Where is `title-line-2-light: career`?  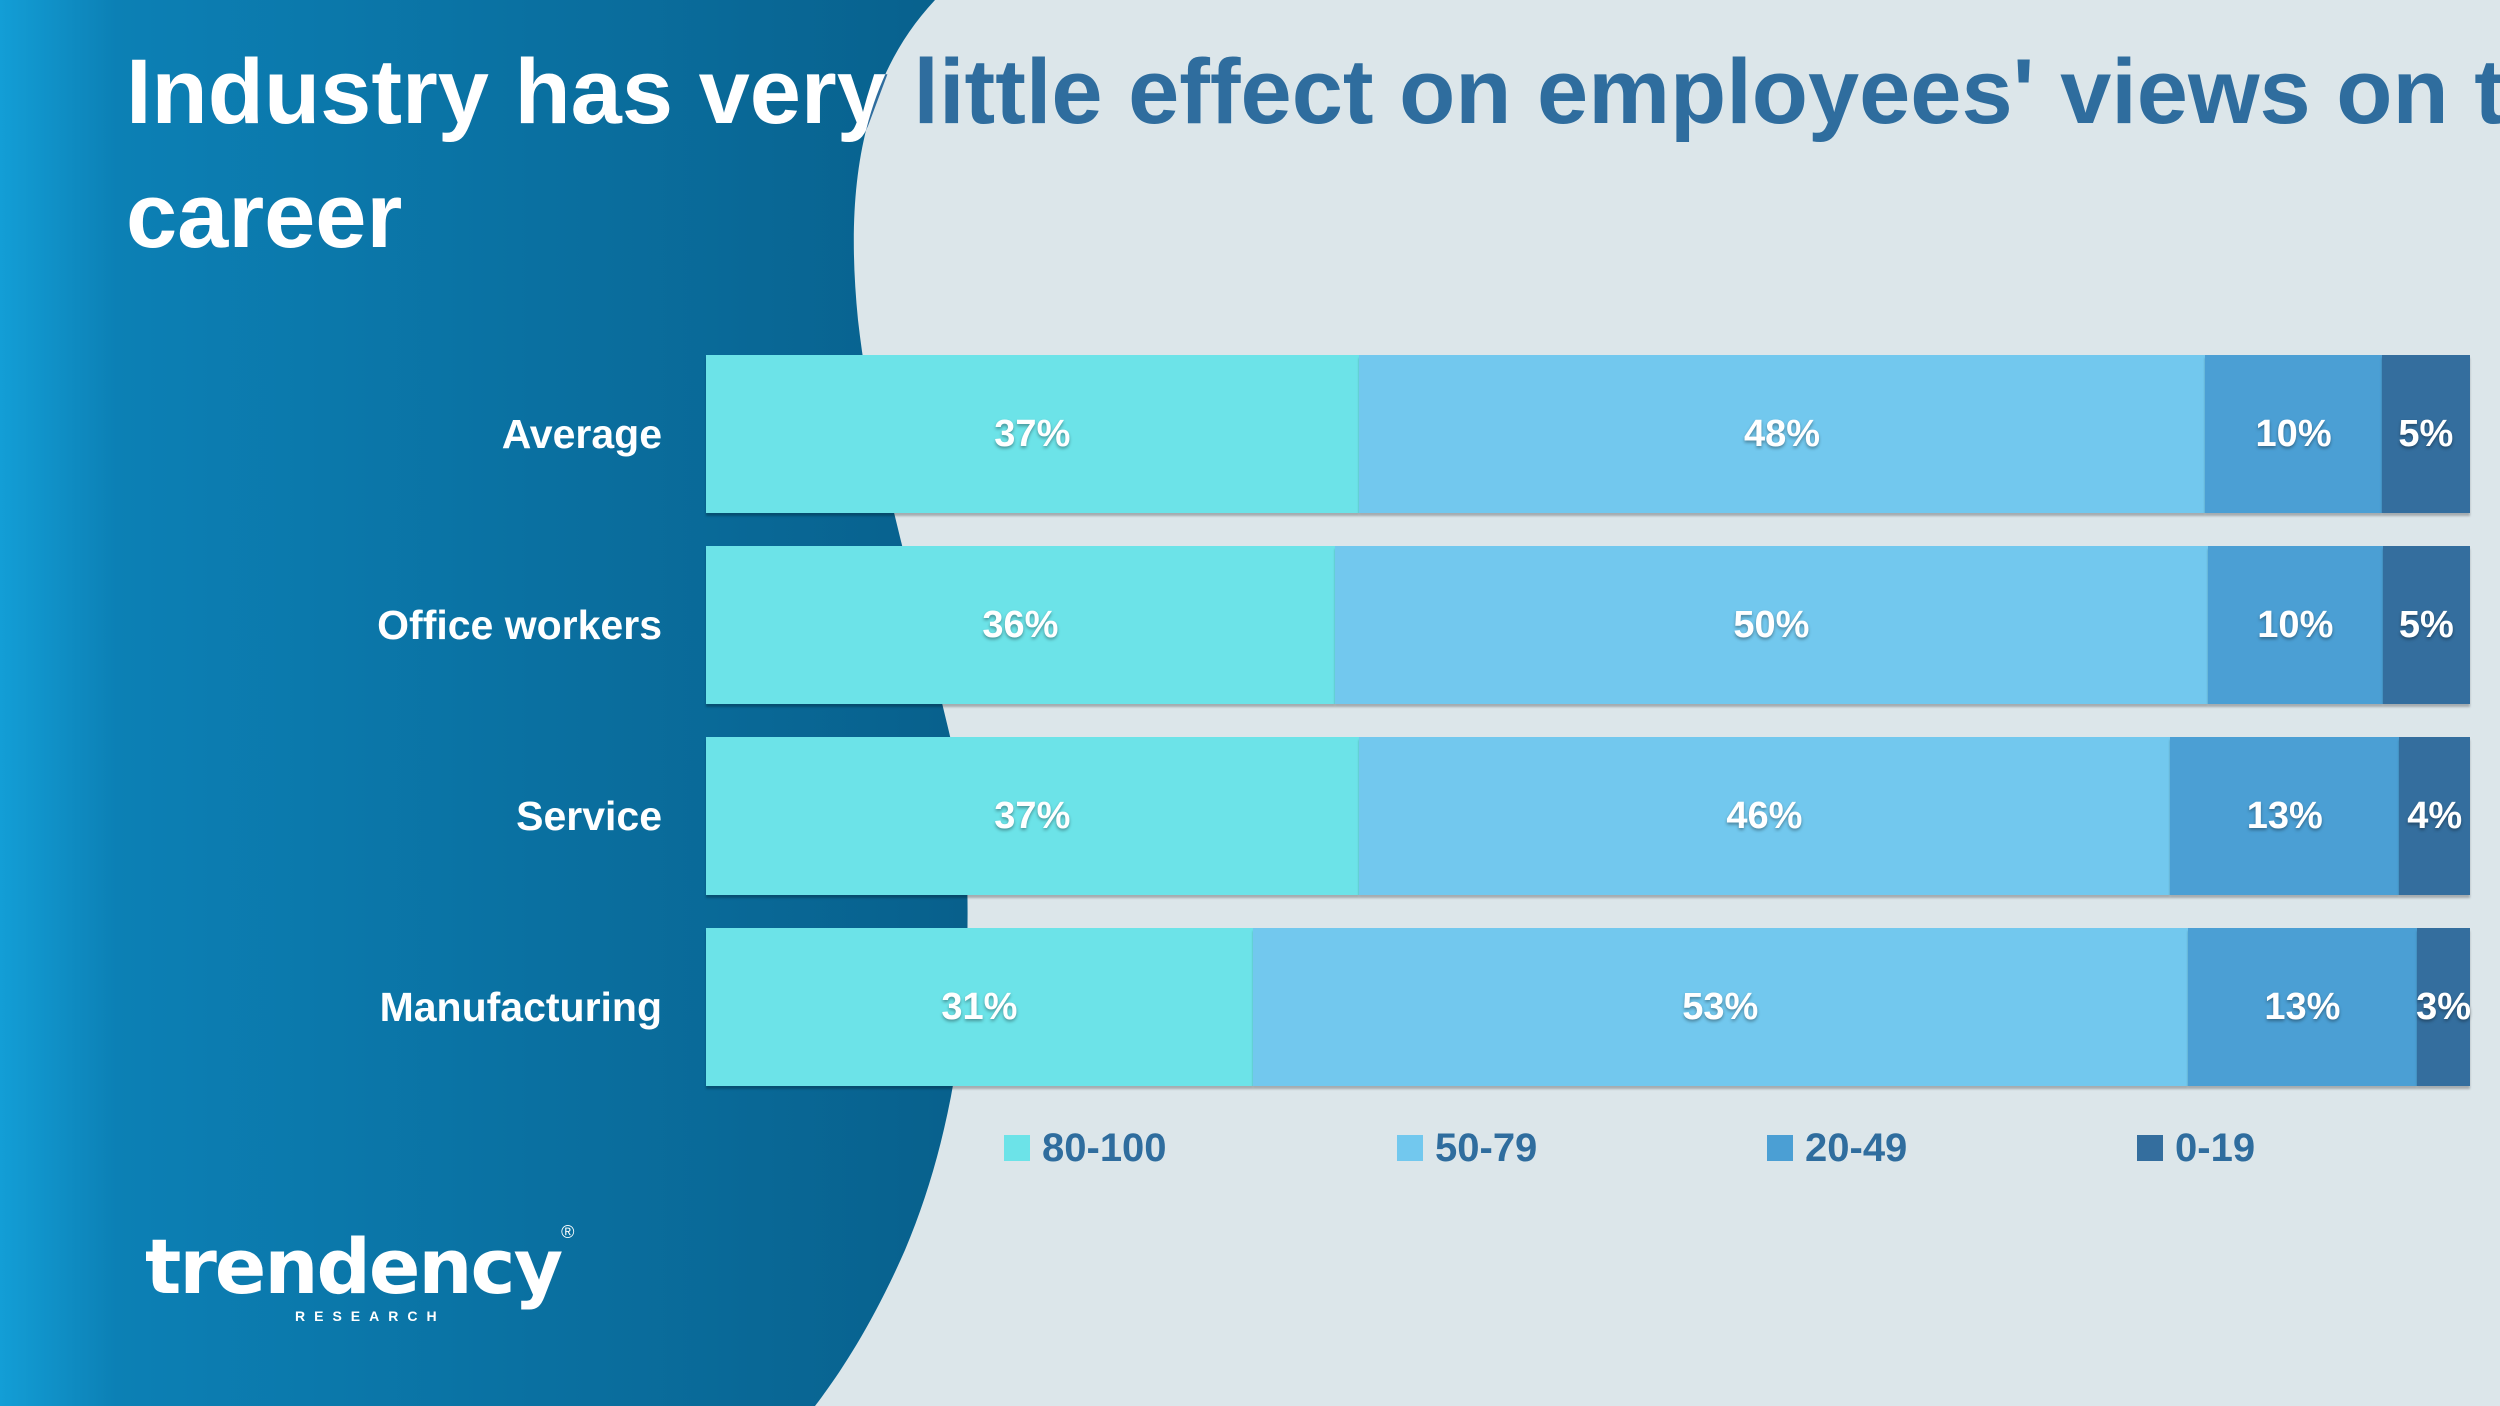 title-line-2-light: career is located at coordinates (264, 216).